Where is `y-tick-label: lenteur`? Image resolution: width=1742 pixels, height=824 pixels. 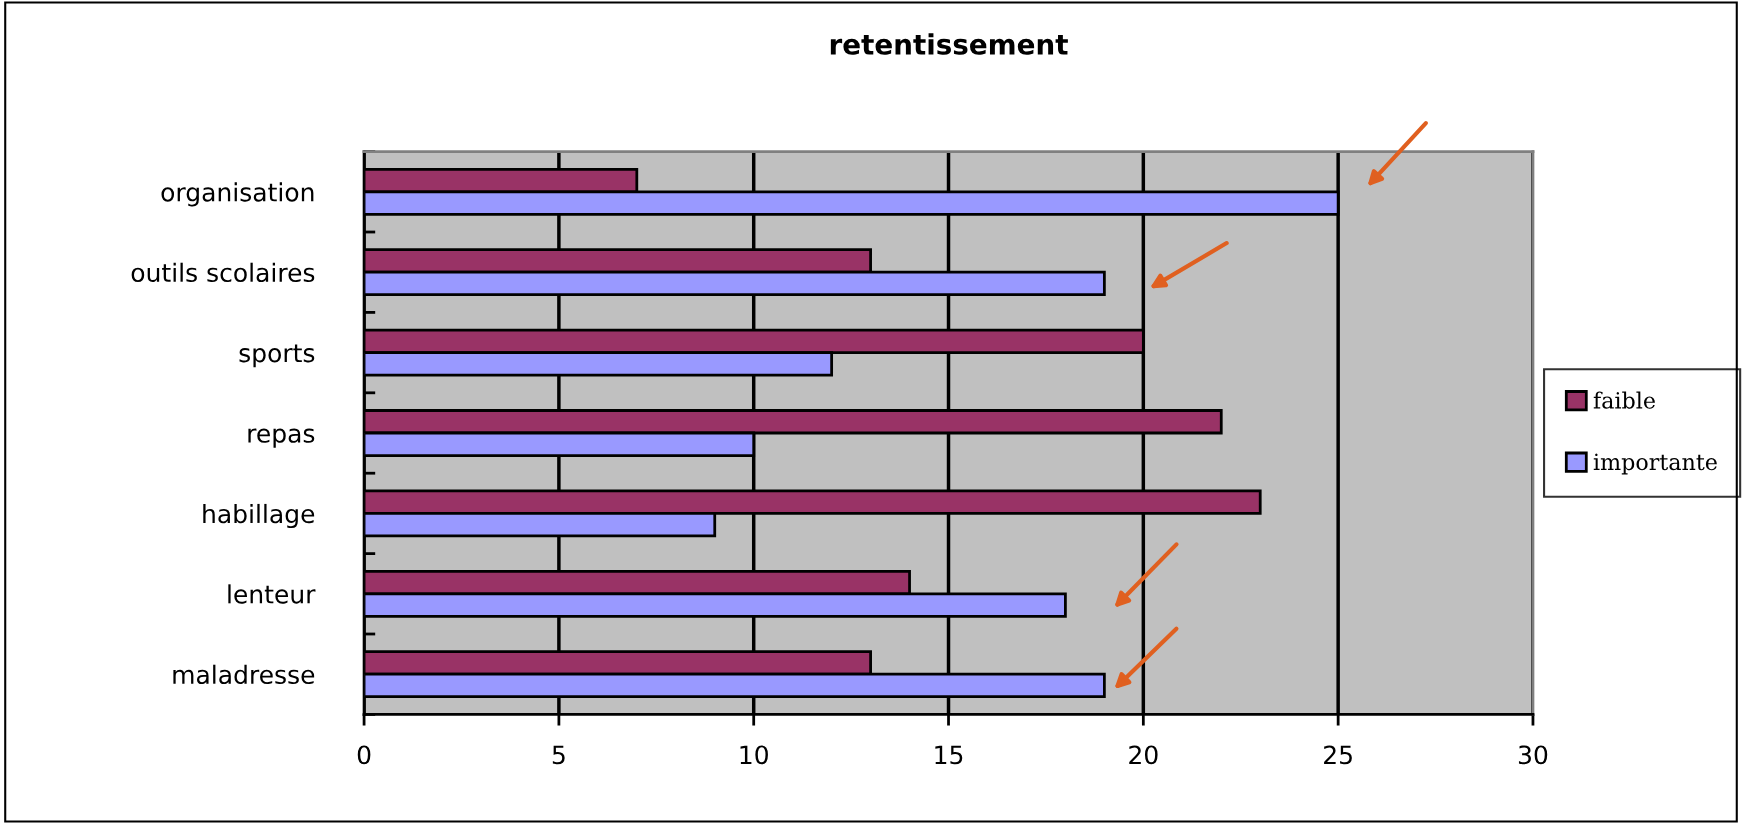
y-tick-label: lenteur is located at coordinates (272, 594).